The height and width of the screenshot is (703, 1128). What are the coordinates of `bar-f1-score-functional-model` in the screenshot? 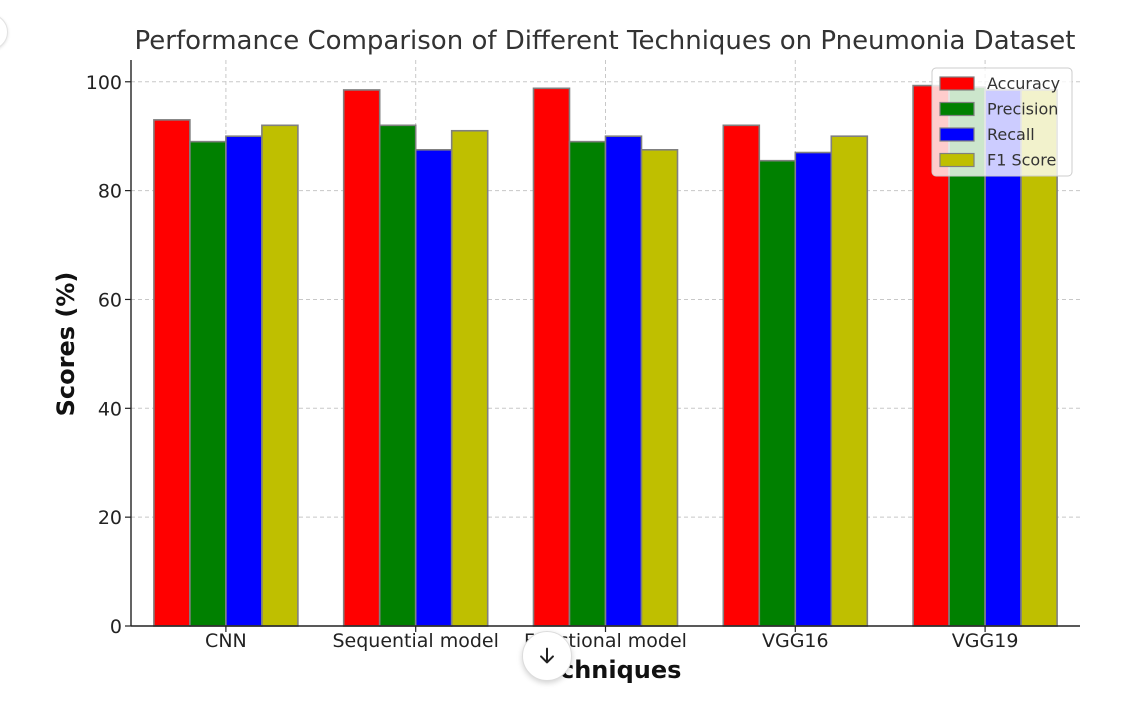 It's located at (659, 387).